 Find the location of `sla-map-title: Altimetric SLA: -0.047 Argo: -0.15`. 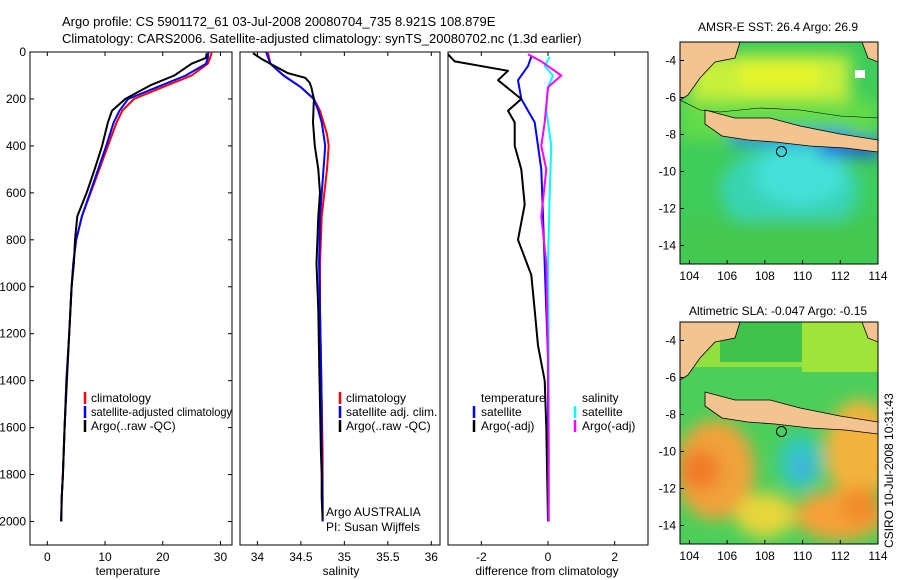

sla-map-title: Altimetric SLA: -0.047 Argo: -0.15 is located at coordinates (778, 311).